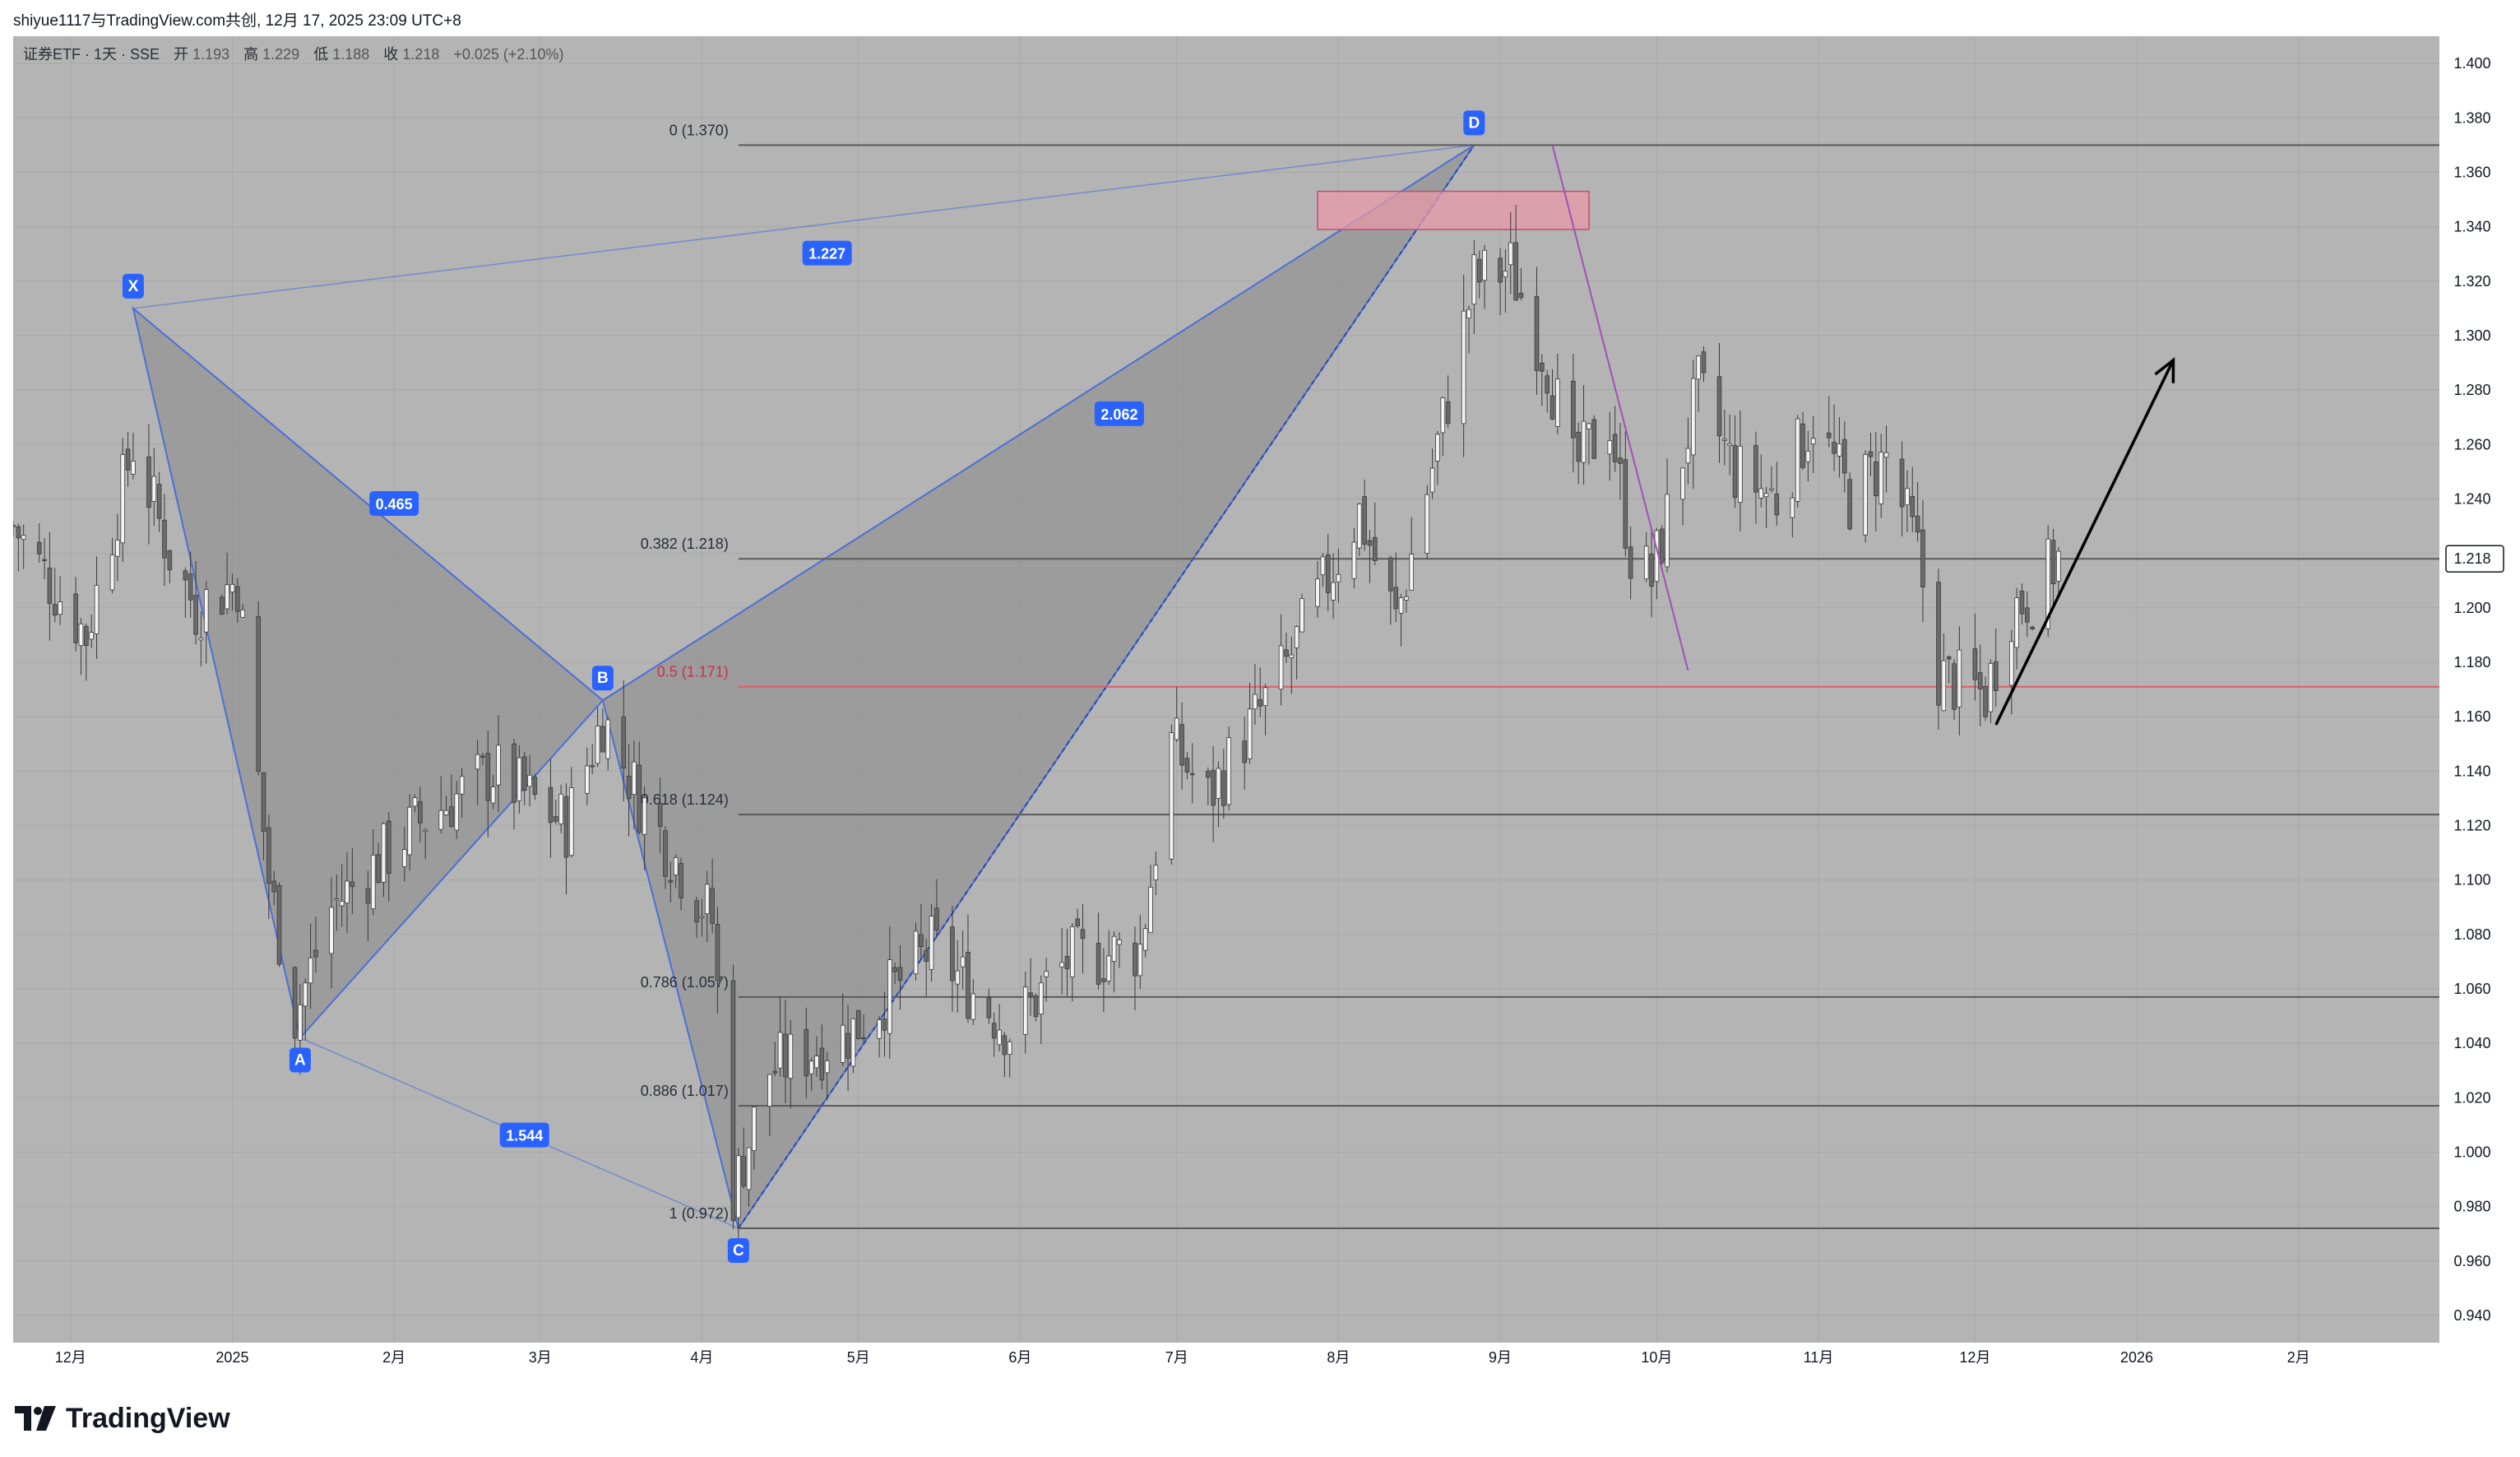 This screenshot has width=2520, height=1457. What do you see at coordinates (122, 1418) in the screenshot?
I see `footer: TradingView` at bounding box center [122, 1418].